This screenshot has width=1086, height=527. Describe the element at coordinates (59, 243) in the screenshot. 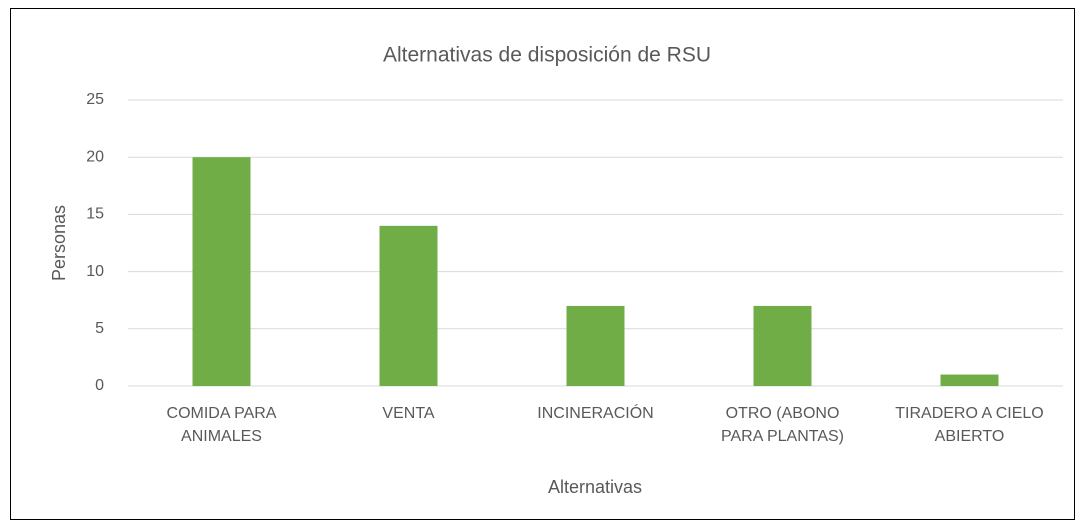

I see `y-axis-title: Personas` at that location.